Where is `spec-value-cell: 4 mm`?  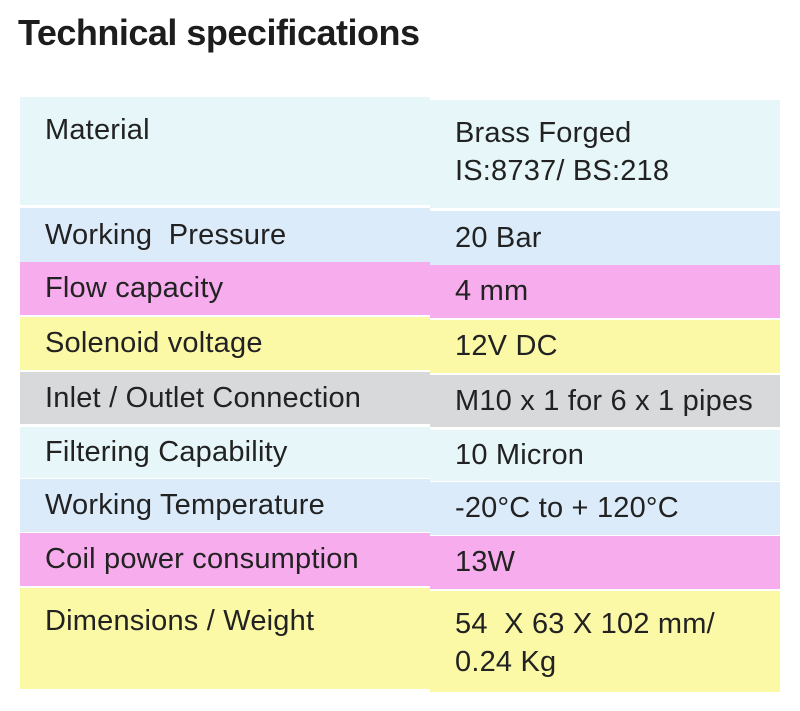 spec-value-cell: 4 mm is located at coordinates (605, 291).